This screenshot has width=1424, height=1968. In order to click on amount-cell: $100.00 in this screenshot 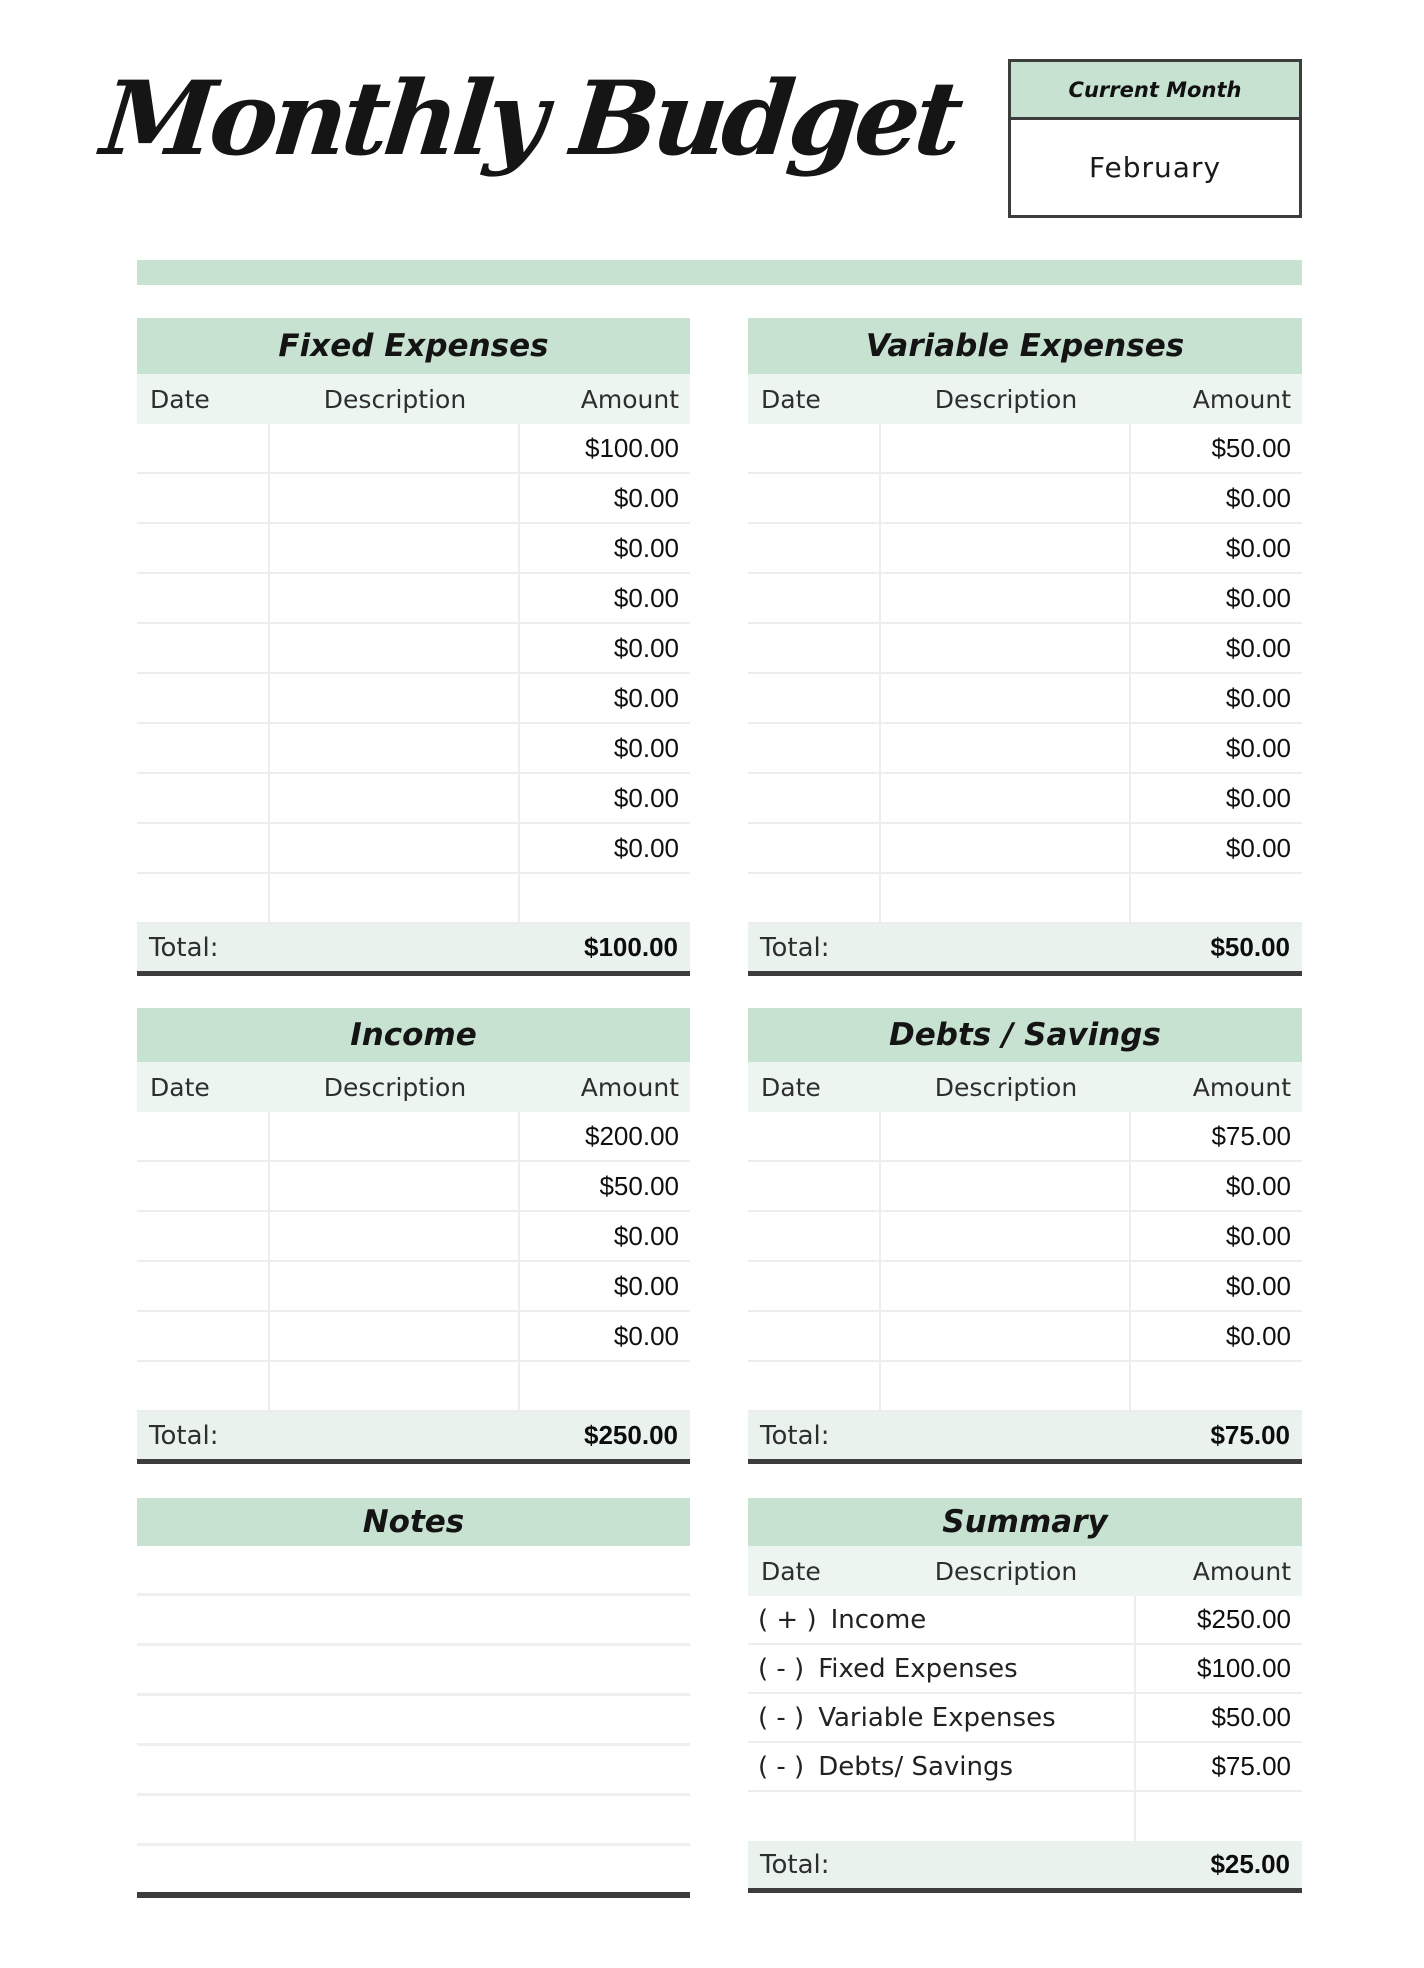, I will do `click(632, 447)`.